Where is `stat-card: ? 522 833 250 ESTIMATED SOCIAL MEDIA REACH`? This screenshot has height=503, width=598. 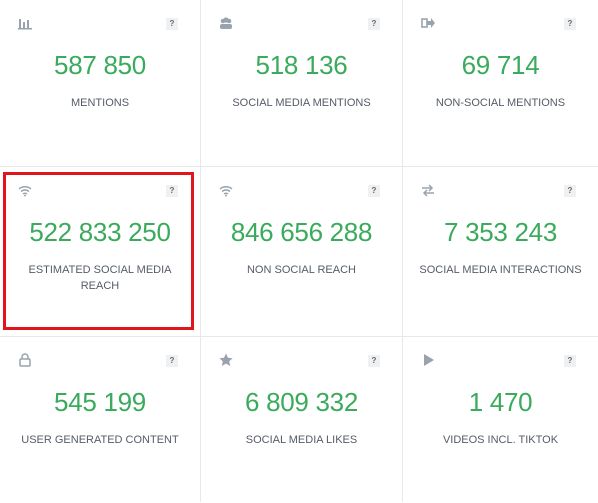 stat-card: ? 522 833 250 ESTIMATED SOCIAL MEDIA REACH is located at coordinates (100, 250).